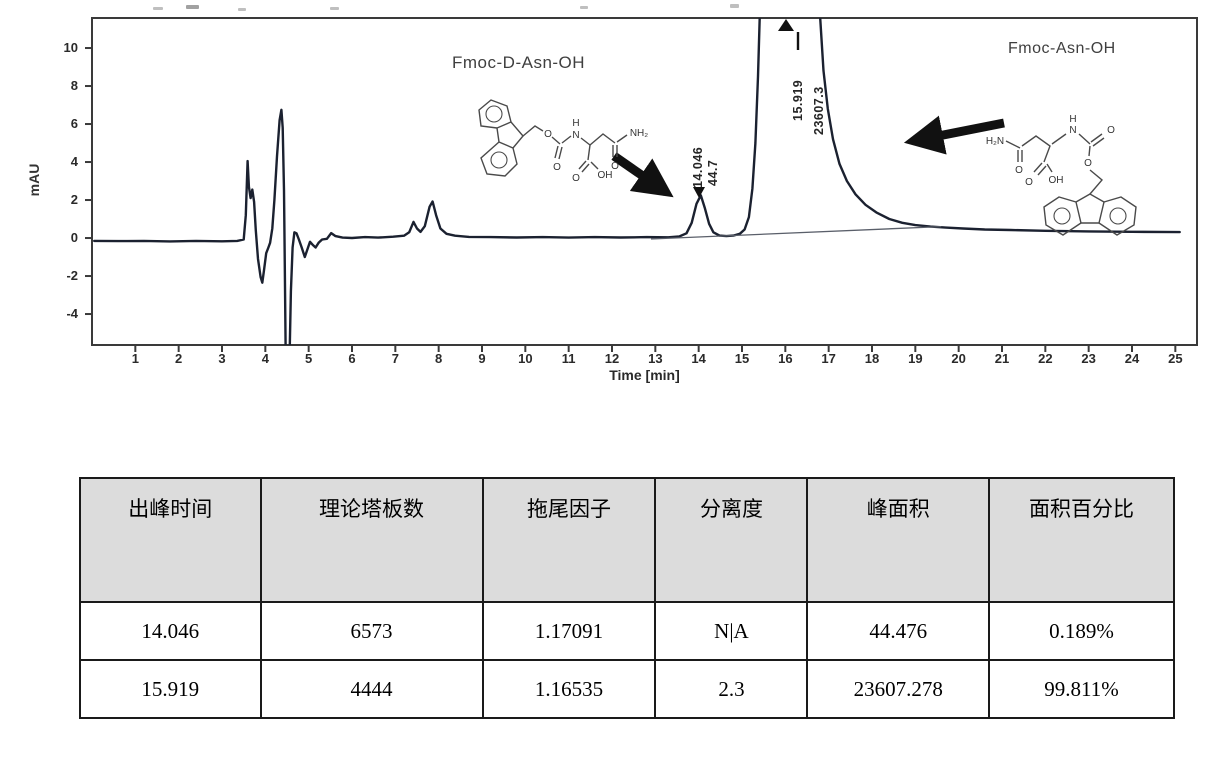 The height and width of the screenshot is (765, 1216). What do you see at coordinates (569, 540) in the screenshot?
I see `column-header-tailing-factor: 拖尾因子` at bounding box center [569, 540].